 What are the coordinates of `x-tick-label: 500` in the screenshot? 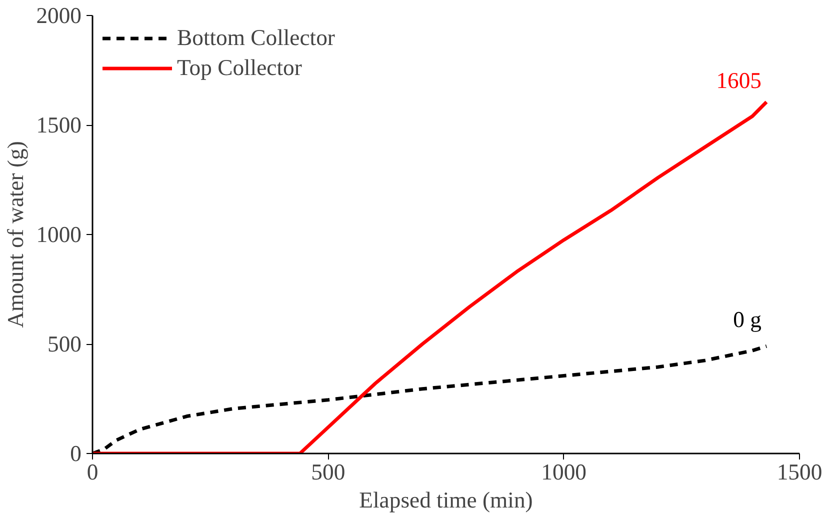 It's located at (328, 472).